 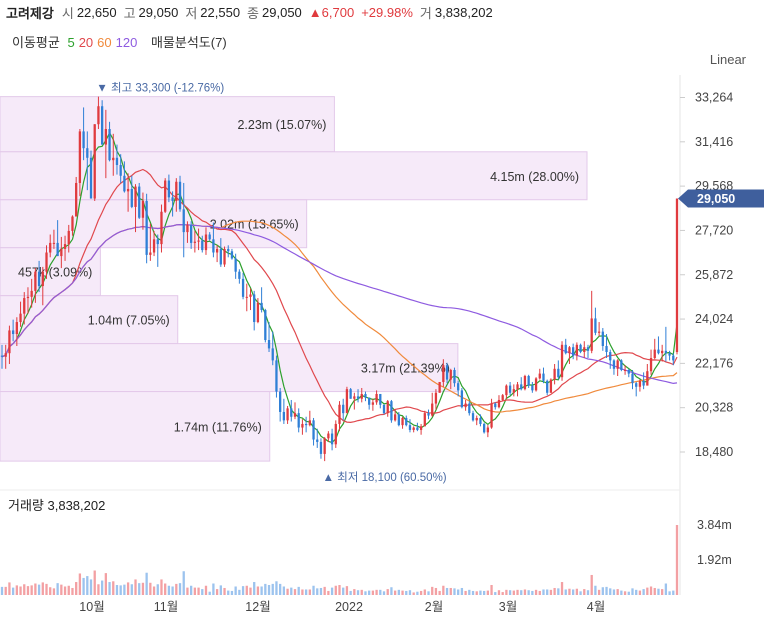 What do you see at coordinates (71, 42) in the screenshot?
I see `ma-period-5: 5` at bounding box center [71, 42].